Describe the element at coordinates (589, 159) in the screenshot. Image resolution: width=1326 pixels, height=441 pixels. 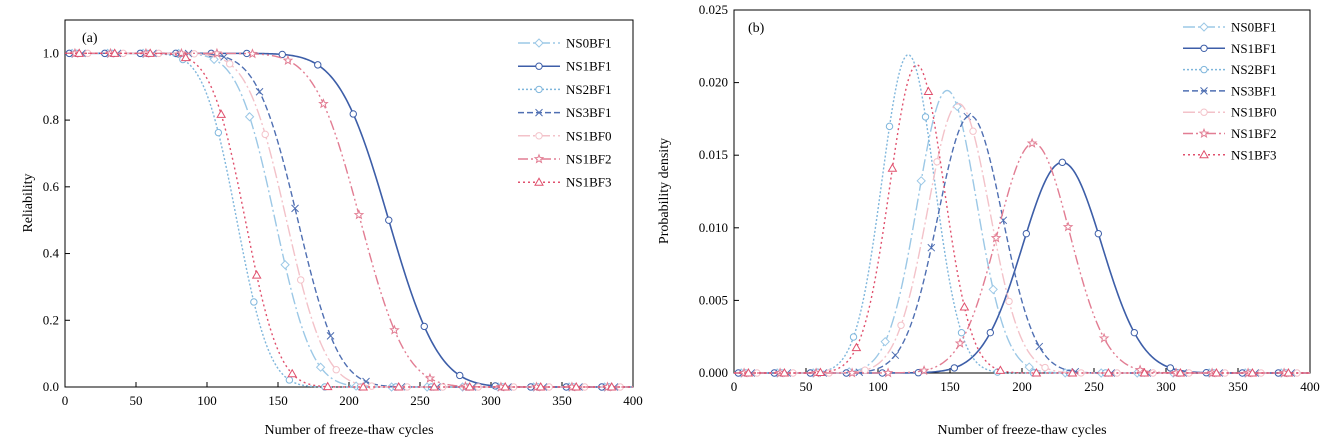
I see `legend-label: NS1BF2` at that location.